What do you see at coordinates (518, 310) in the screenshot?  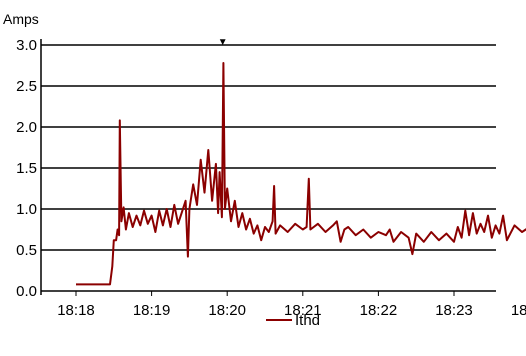 I see `x-tick-18:24: 18:24` at bounding box center [518, 310].